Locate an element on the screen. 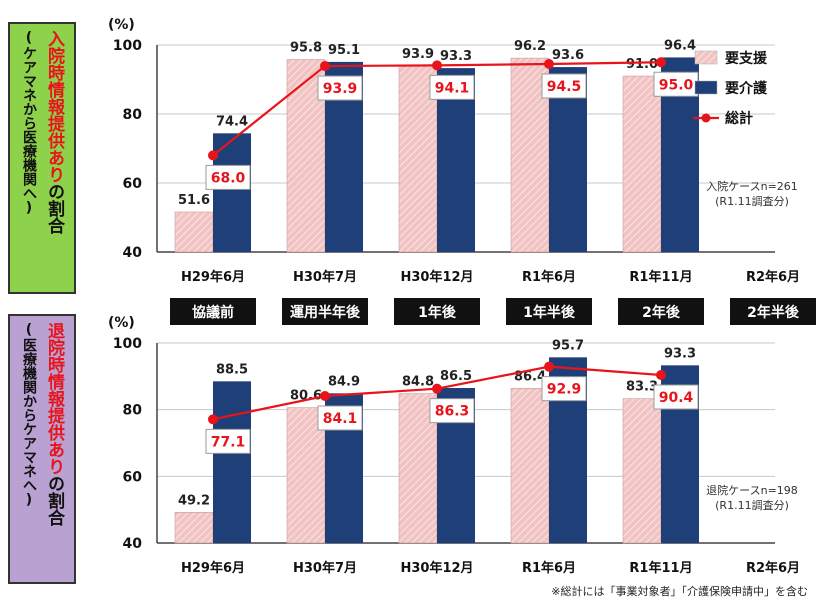 This screenshot has height=601, width=823. data-label-total: 84.1 is located at coordinates (340, 419).